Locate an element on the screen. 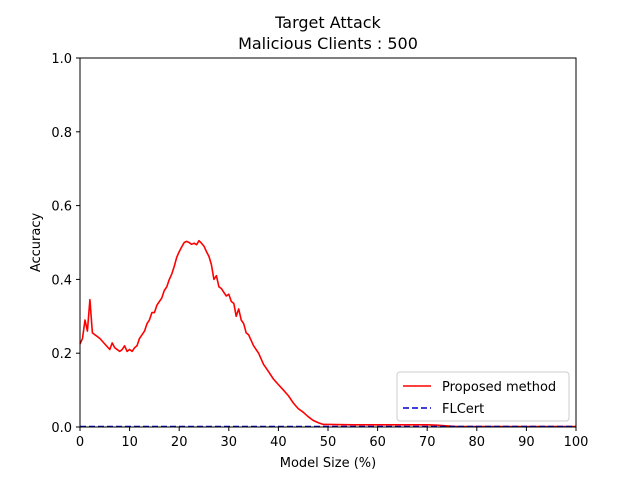 The image size is (640, 480). legend-label-0: Proposed method is located at coordinates (499, 387).